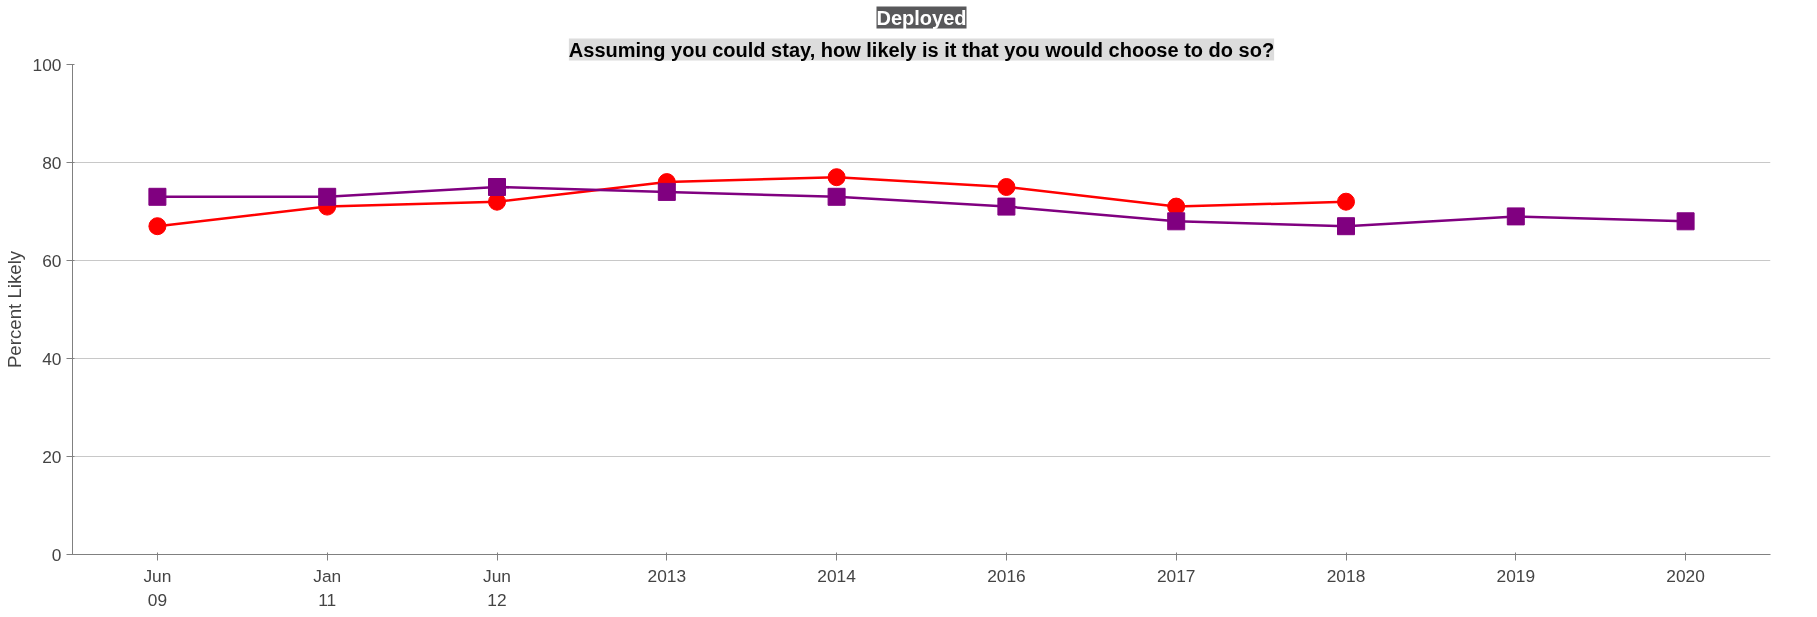 The image size is (1817, 617). Describe the element at coordinates (1516, 575) in the screenshot. I see `x-tick-label: 2019` at that location.